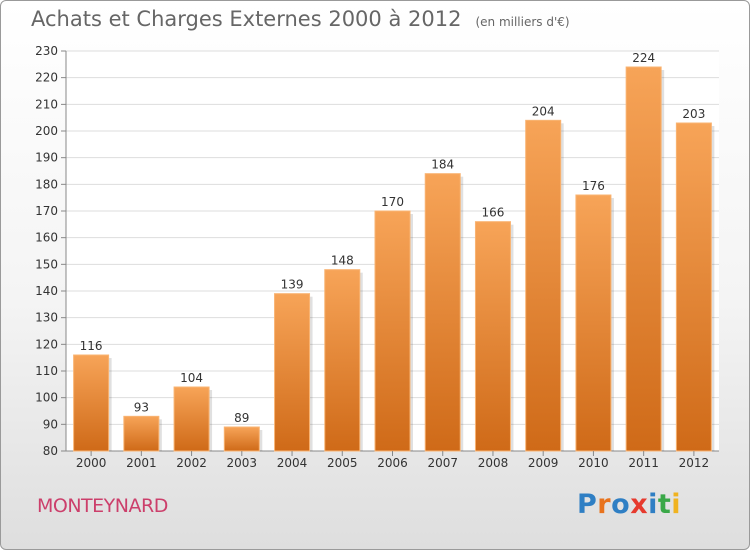 This screenshot has width=750, height=550. Describe the element at coordinates (191, 463) in the screenshot. I see `x-tick-label: 2002` at that location.